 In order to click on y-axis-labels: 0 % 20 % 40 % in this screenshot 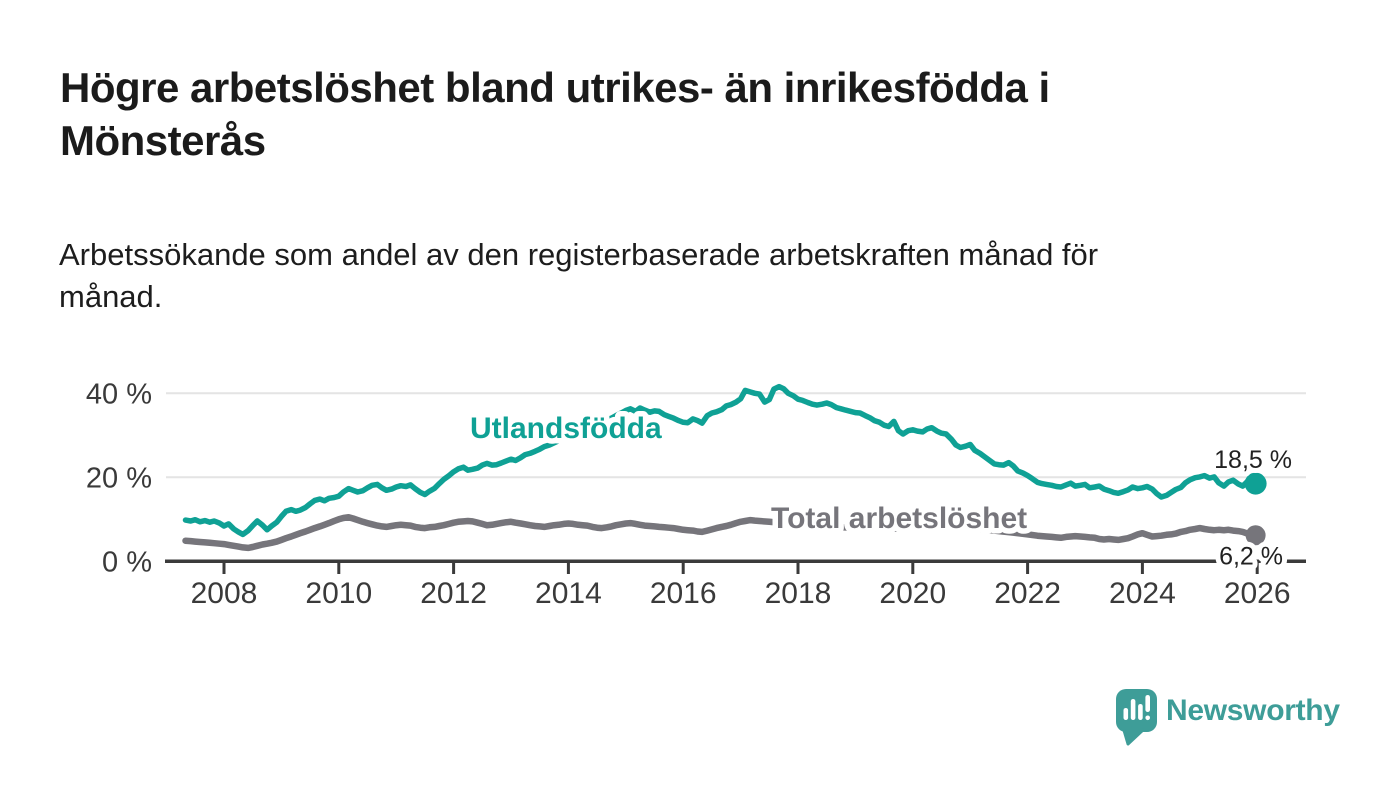, I will do `click(119, 478)`.